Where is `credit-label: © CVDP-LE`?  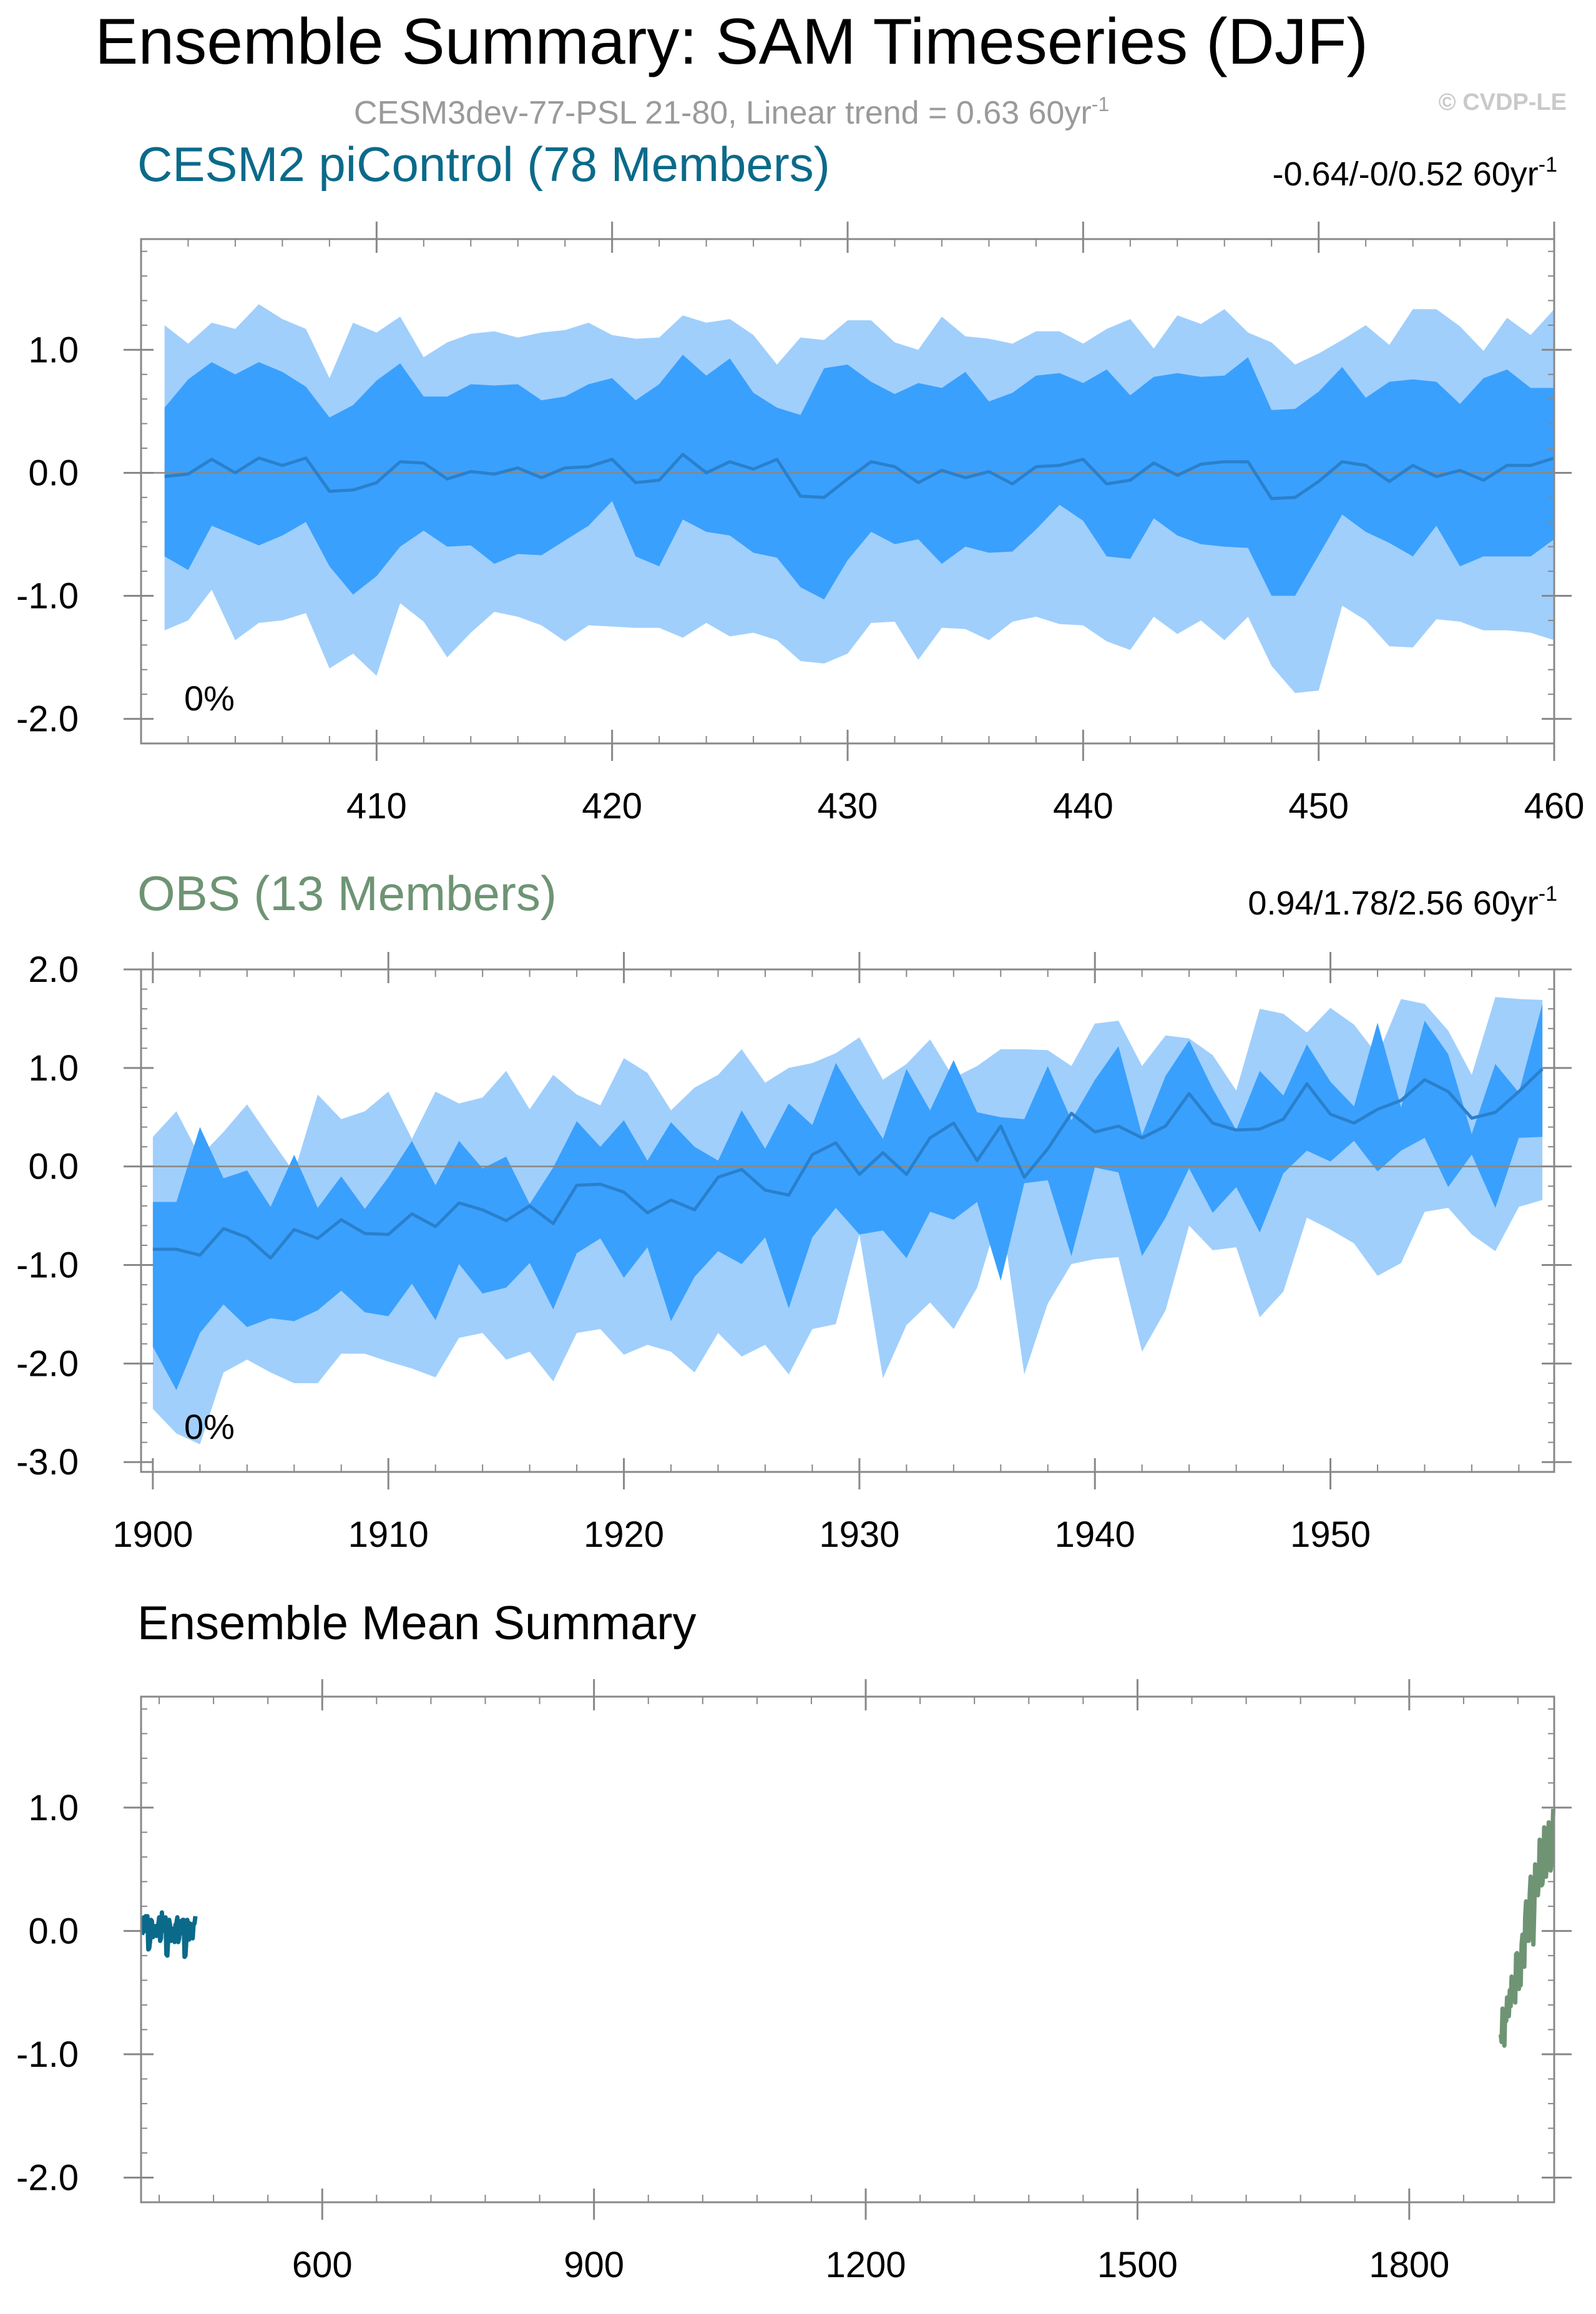
credit-label: © CVDP-LE is located at coordinates (1503, 102).